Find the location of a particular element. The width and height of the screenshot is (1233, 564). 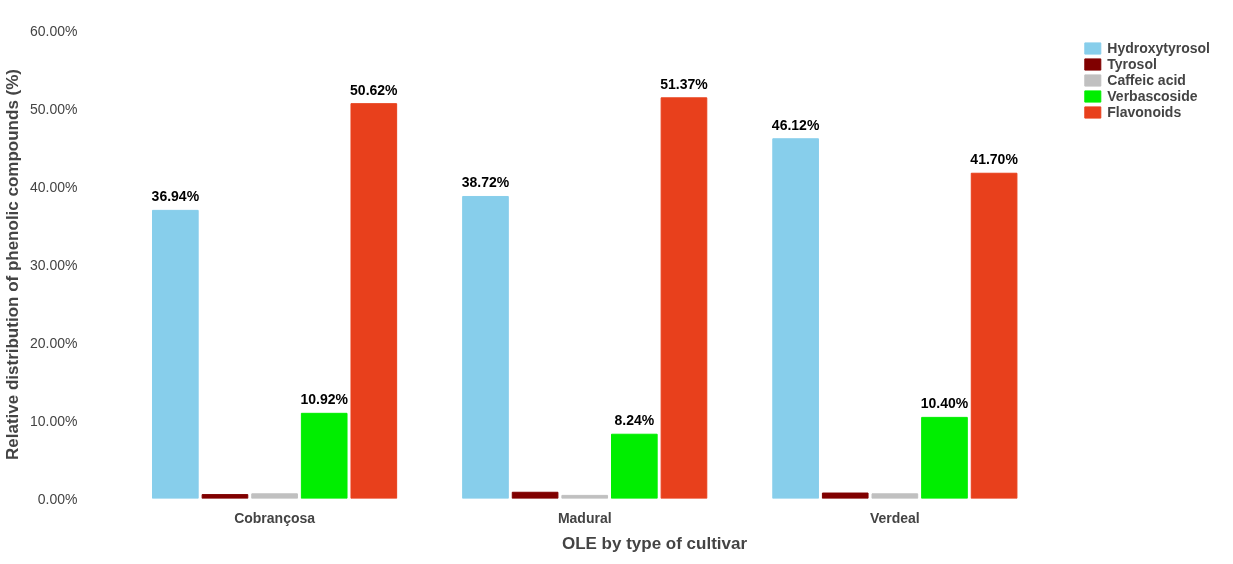

legend-label: Caffeic acid is located at coordinates (1146, 80).